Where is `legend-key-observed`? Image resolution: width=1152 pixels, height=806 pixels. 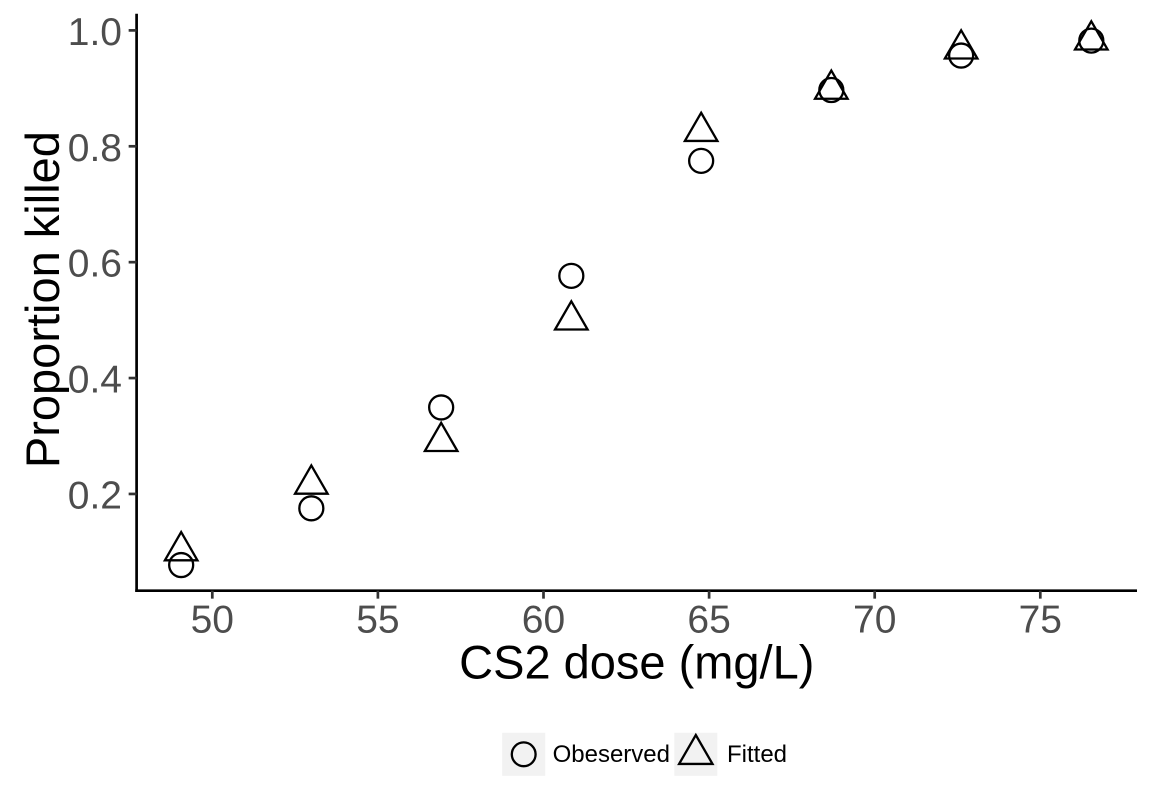
legend-key-observed is located at coordinates (524, 754).